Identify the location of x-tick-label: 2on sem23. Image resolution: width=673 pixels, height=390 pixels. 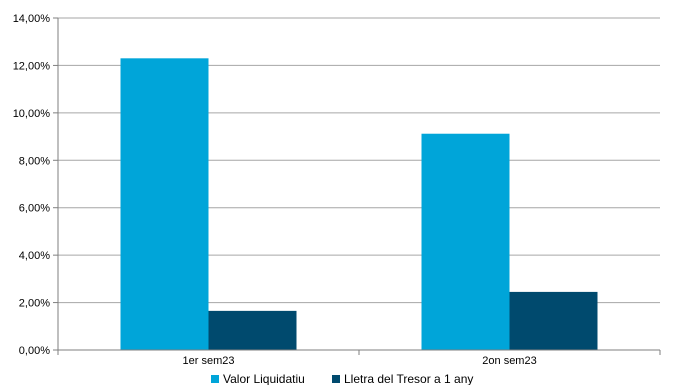
(509, 361).